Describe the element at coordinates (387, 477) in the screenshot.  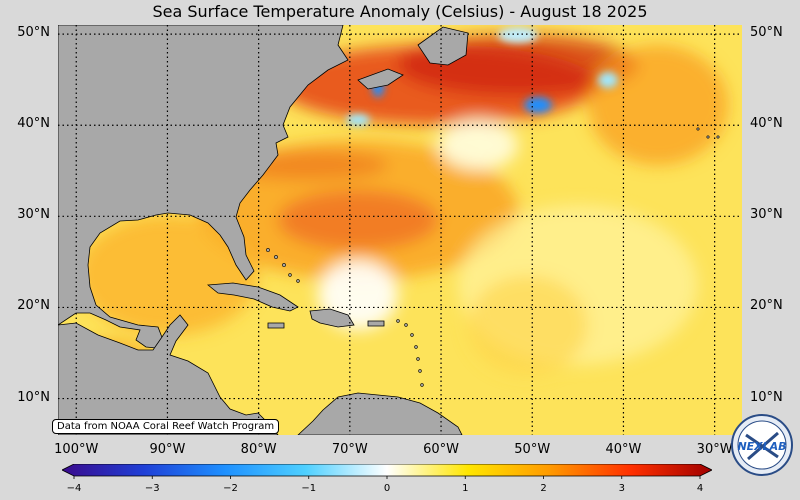
I see `colorbar-tickmarks` at that location.